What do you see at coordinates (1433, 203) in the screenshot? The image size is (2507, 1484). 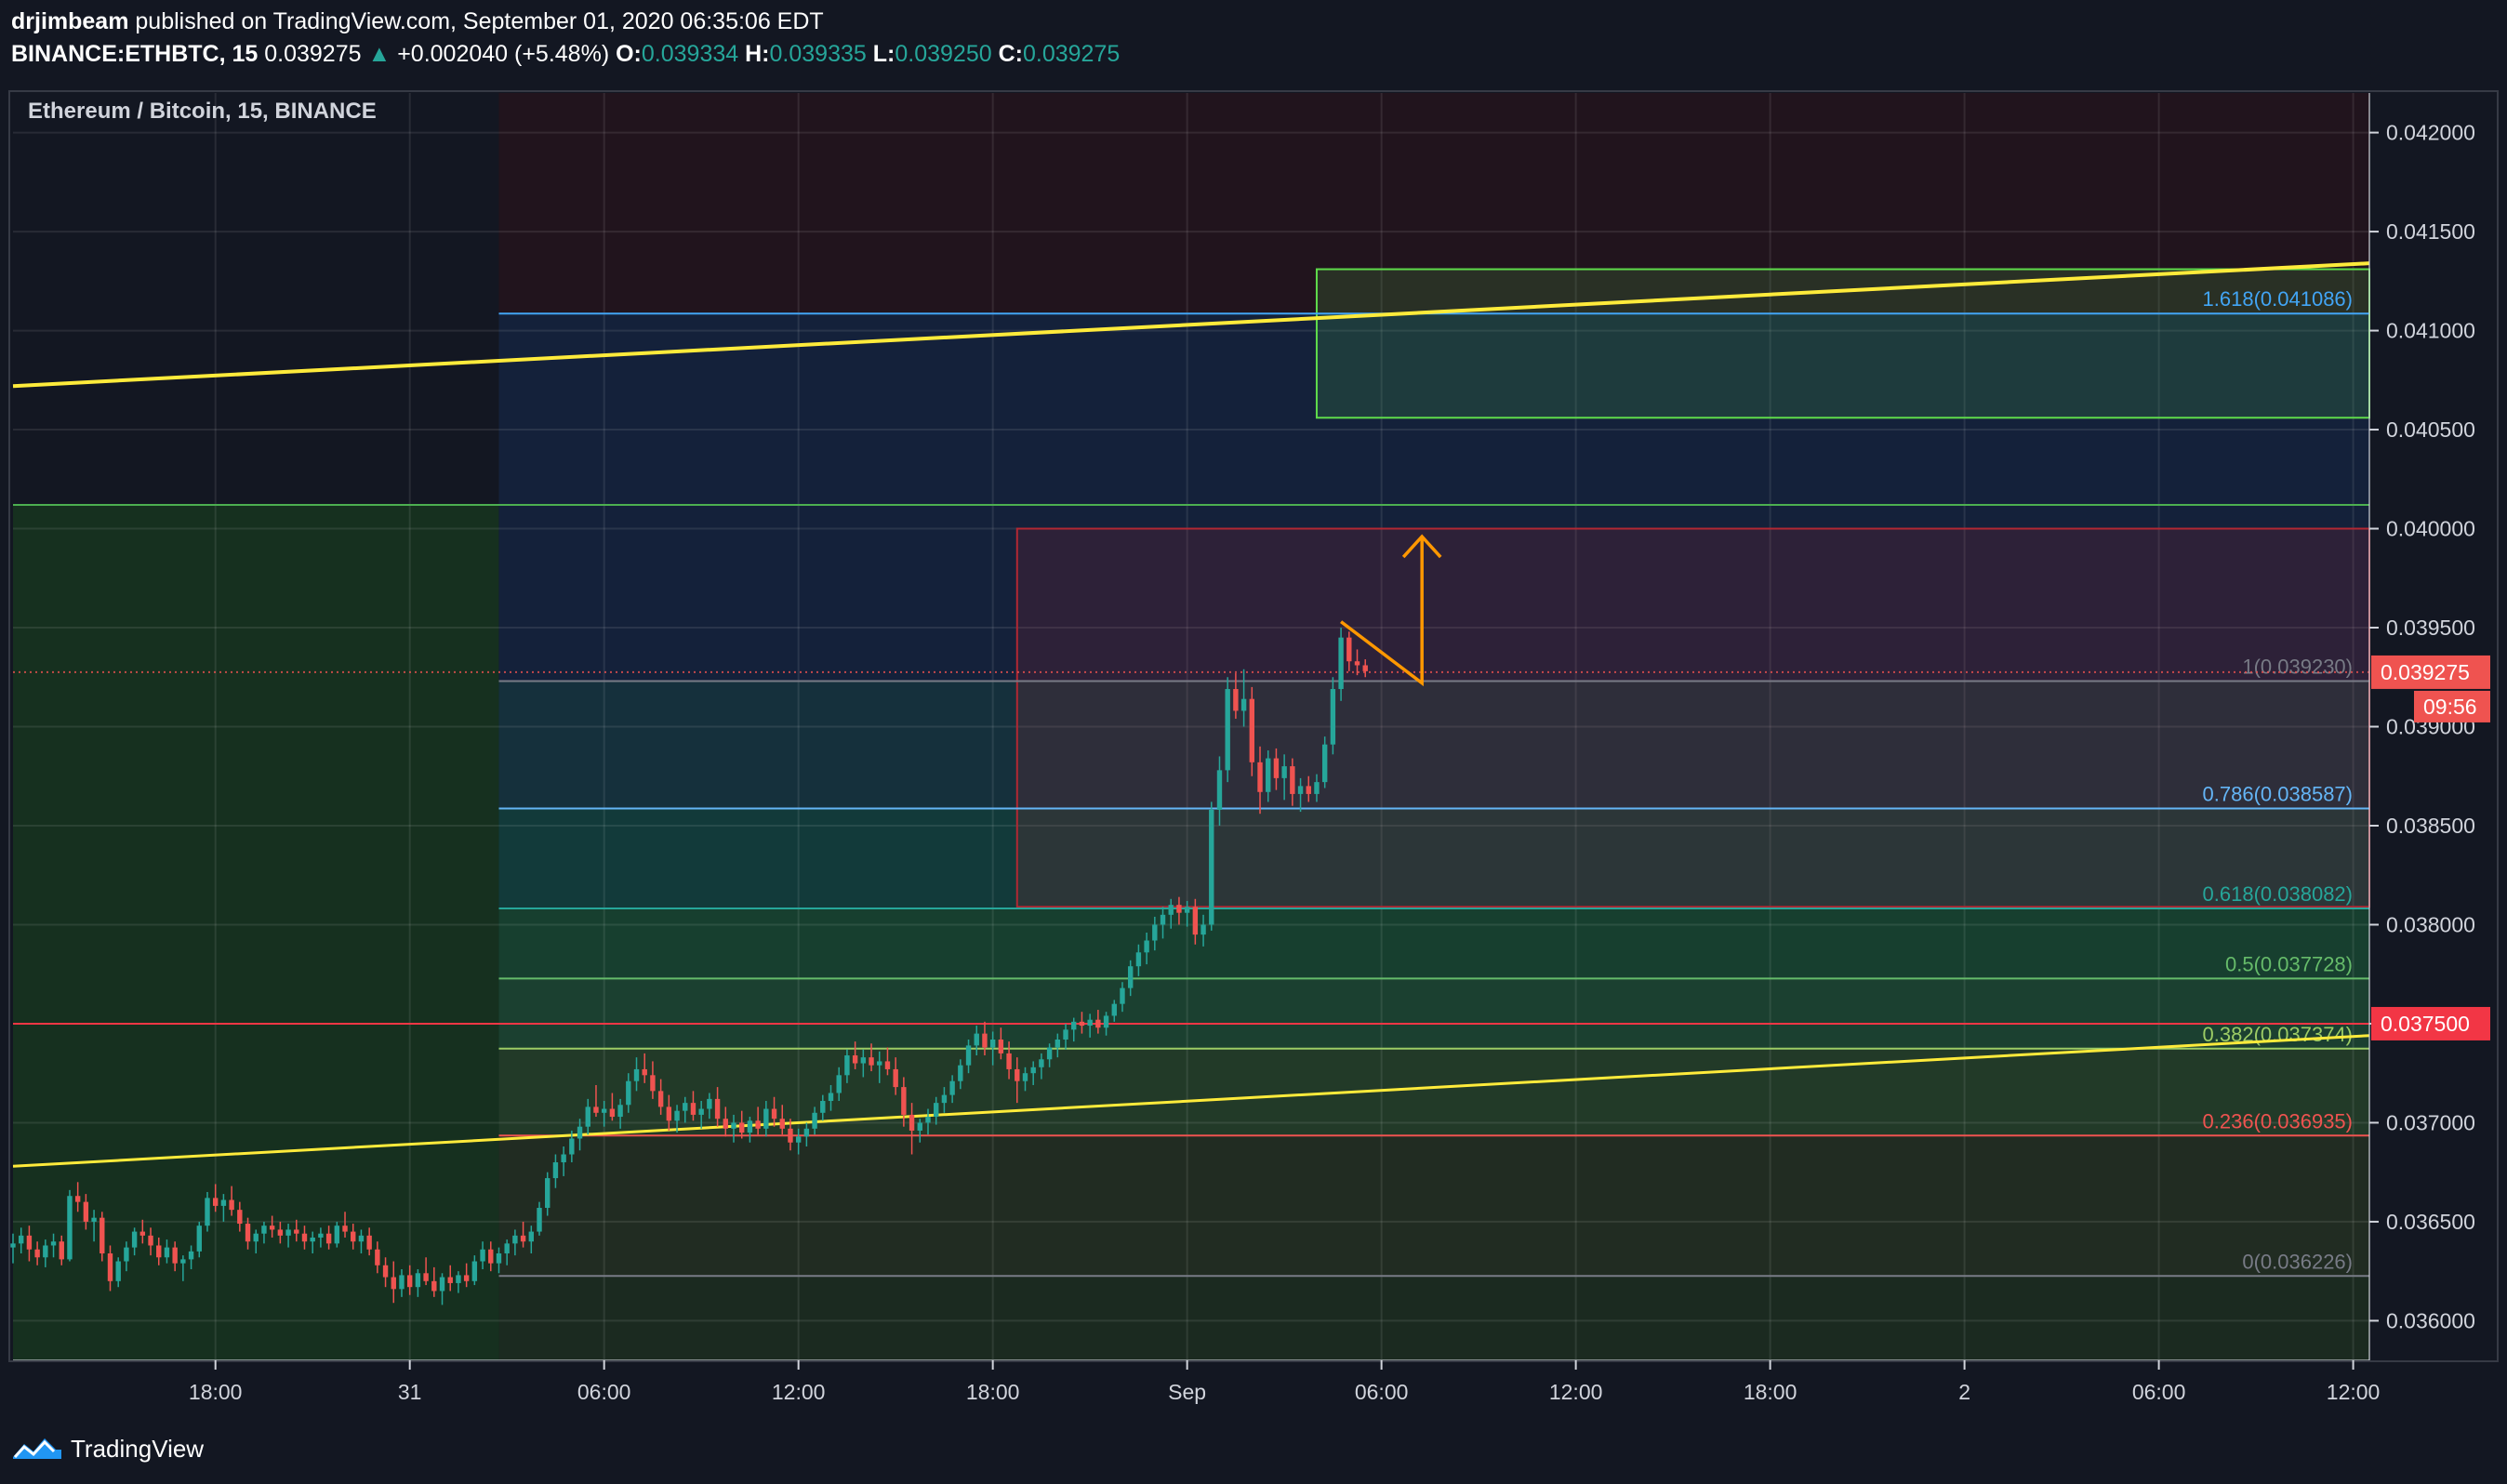 I see `fib-zone-top` at bounding box center [1433, 203].